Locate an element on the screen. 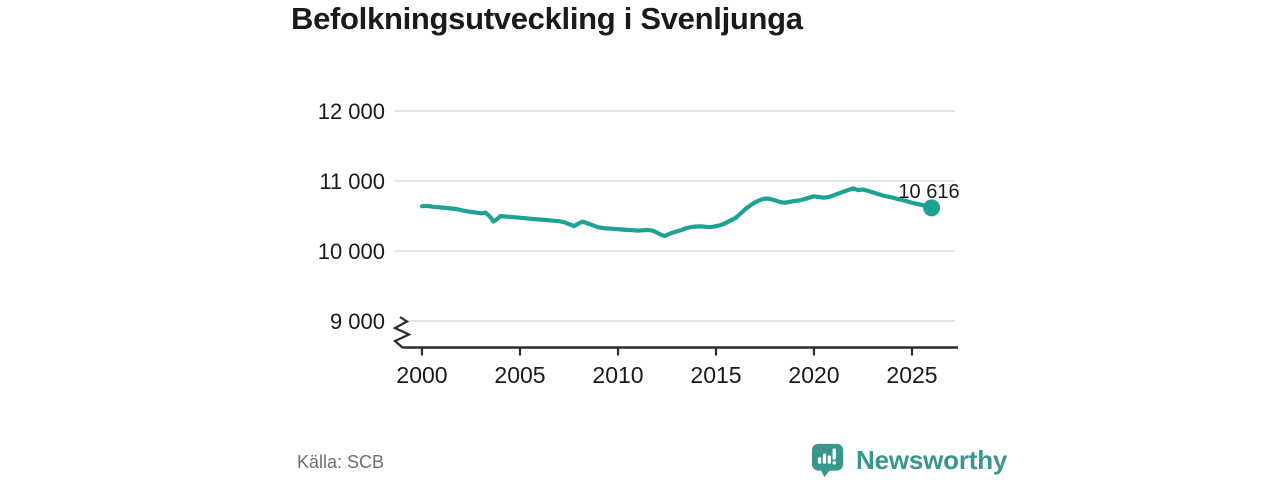 This screenshot has width=1280, height=480. y-tick-label: 9 000 is located at coordinates (357, 321).